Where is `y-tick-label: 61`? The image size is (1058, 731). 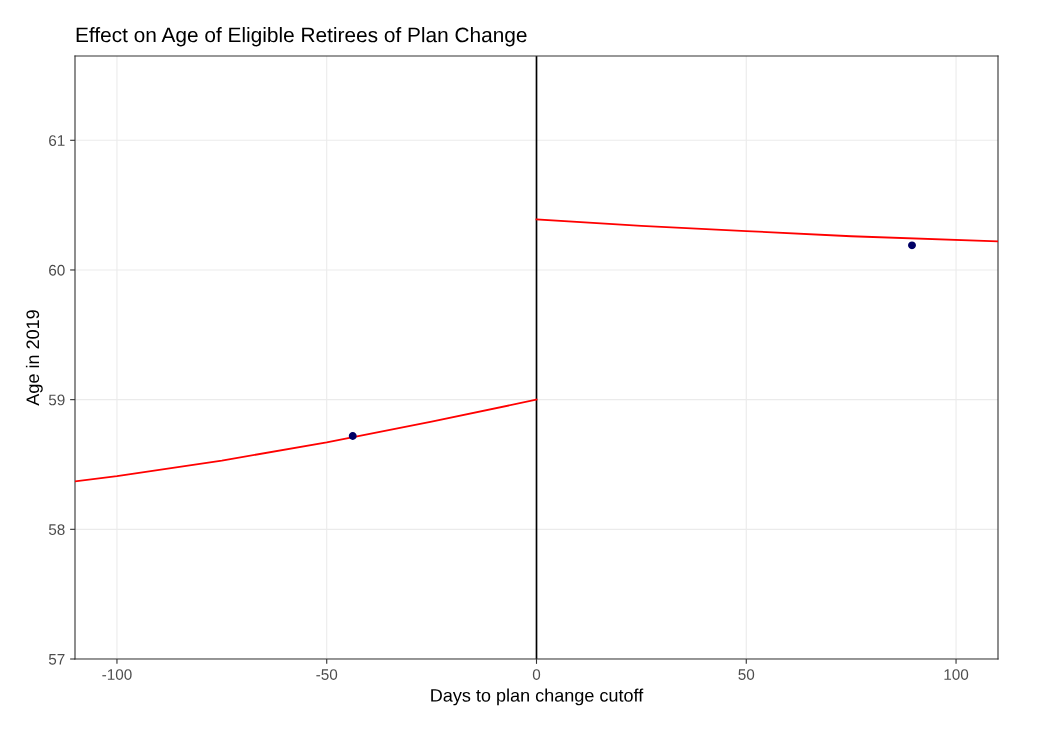 y-tick-label: 61 is located at coordinates (57, 140).